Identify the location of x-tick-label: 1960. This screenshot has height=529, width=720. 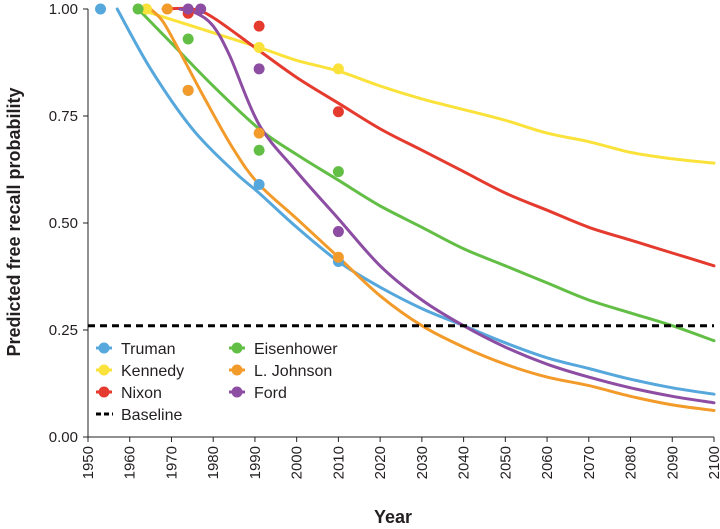
(130, 462).